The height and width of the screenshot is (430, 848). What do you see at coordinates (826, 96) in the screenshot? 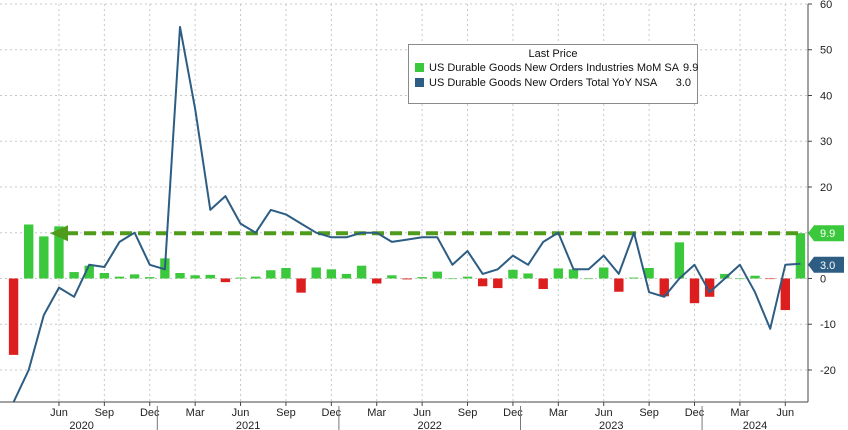
I see `y-tick-label: 40` at bounding box center [826, 96].